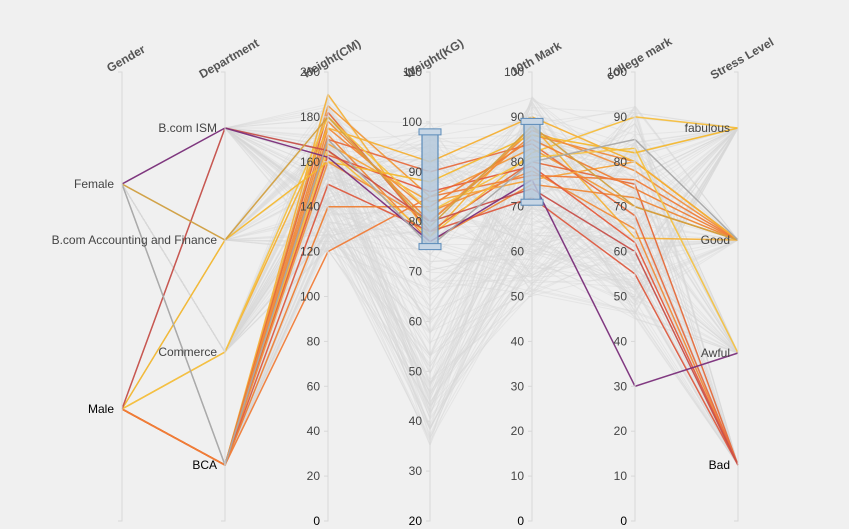 Image resolution: width=849 pixels, height=529 pixels. Describe the element at coordinates (310, 117) in the screenshot. I see `tick-label: 180` at that location.